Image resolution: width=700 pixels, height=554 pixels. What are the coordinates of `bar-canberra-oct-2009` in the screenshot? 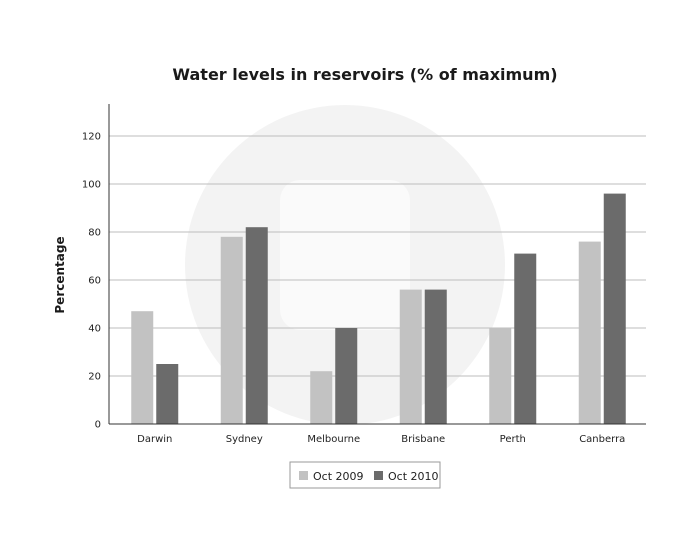 It's located at (589, 332).